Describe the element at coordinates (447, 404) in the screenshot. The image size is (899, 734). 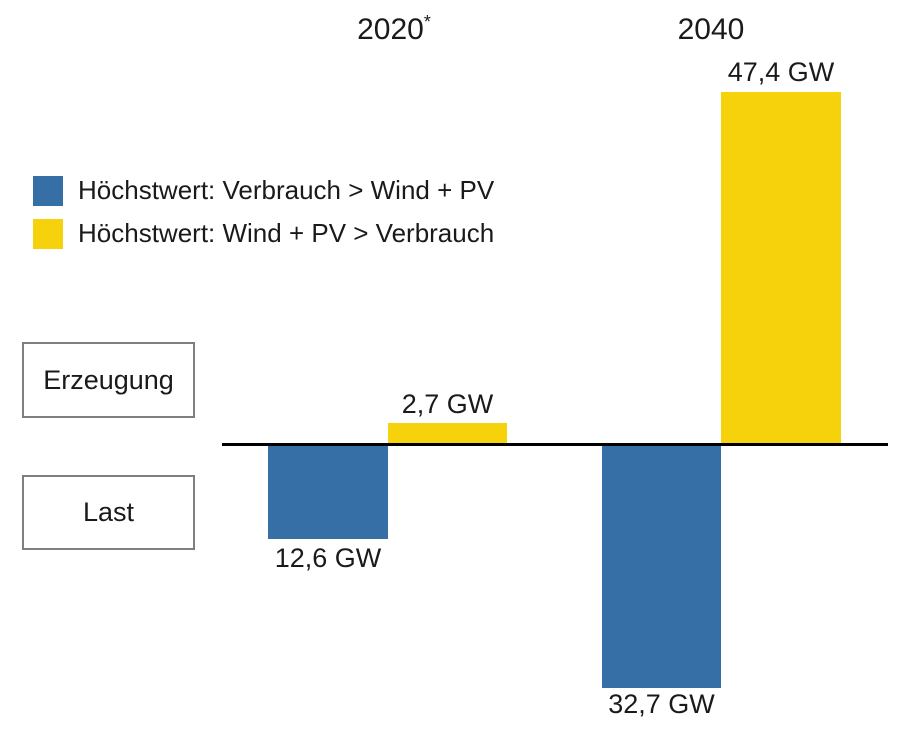
I see `value-label-2020-windpv: 2,7 GW` at that location.